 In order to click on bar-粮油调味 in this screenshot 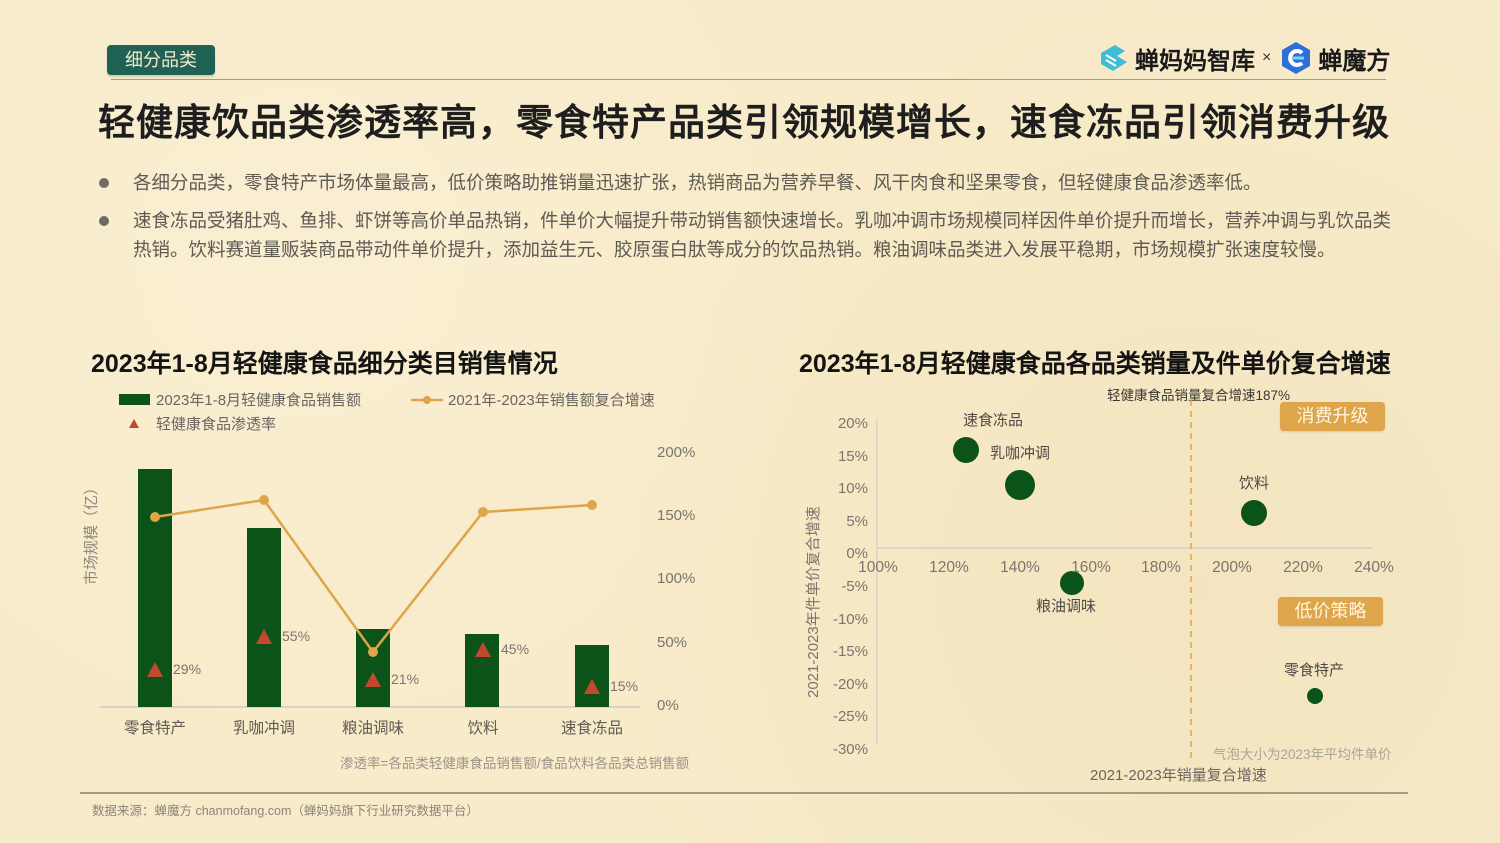, I will do `click(373, 668)`.